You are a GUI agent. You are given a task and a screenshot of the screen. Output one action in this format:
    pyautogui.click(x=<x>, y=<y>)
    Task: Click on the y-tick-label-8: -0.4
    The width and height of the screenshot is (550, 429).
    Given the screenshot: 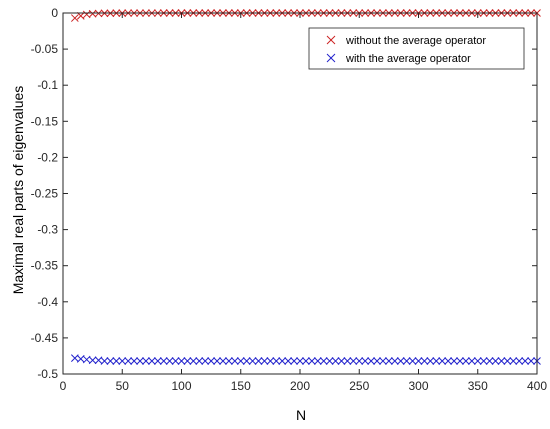 What is the action you would take?
    pyautogui.click(x=47, y=302)
    